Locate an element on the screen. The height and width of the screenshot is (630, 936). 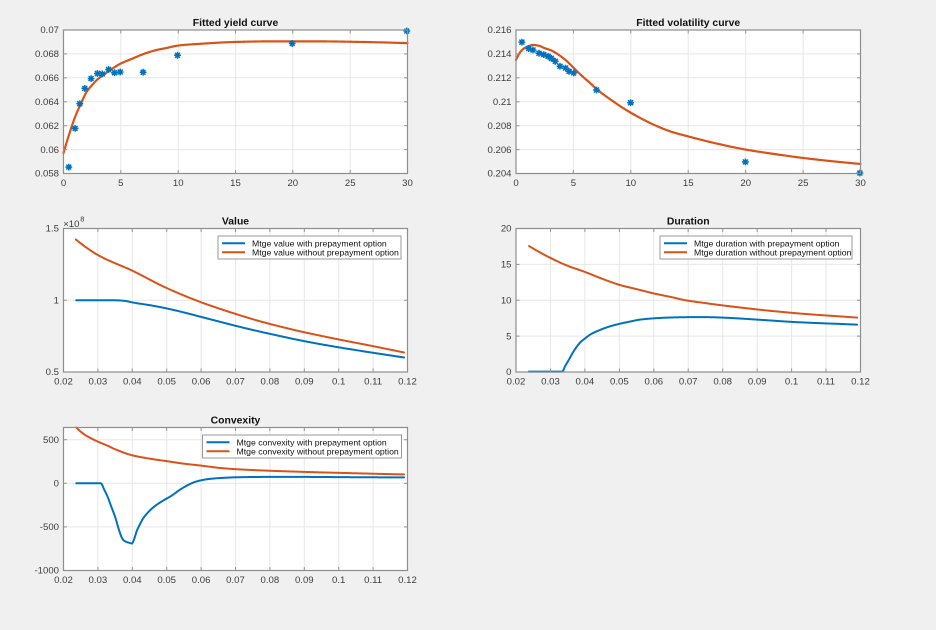
svg-text: 0.066 is located at coordinates (47, 78).